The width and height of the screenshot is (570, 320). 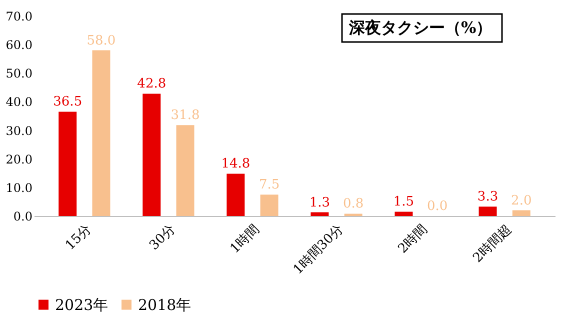 What do you see at coordinates (487, 197) in the screenshot?
I see `data-label: 3.3` at bounding box center [487, 197].